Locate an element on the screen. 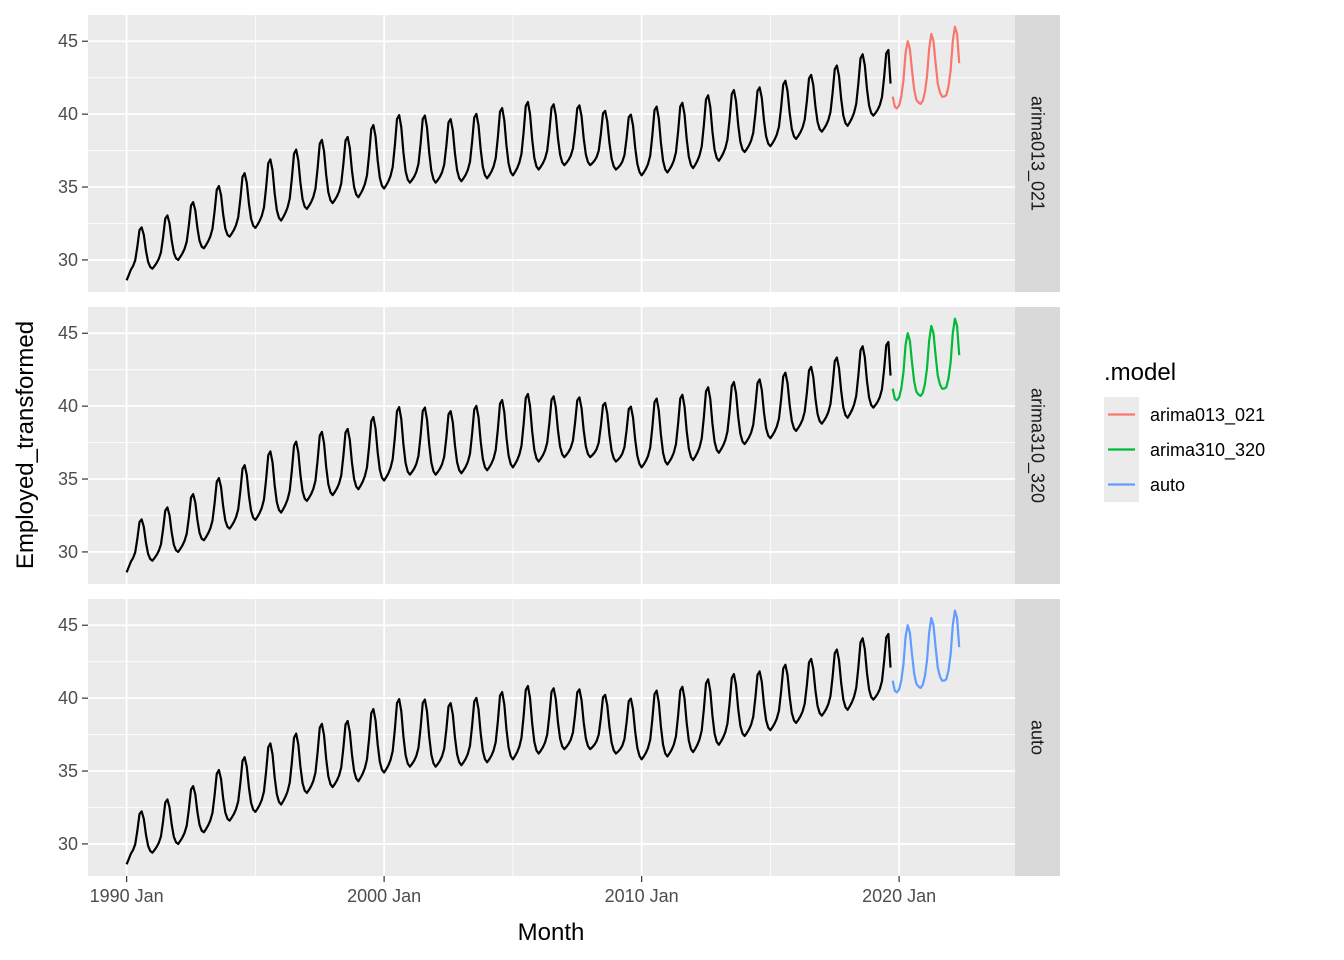 This screenshot has height=960, width=1344. legend-label-arima310_320: arima310_320 is located at coordinates (1207, 450).